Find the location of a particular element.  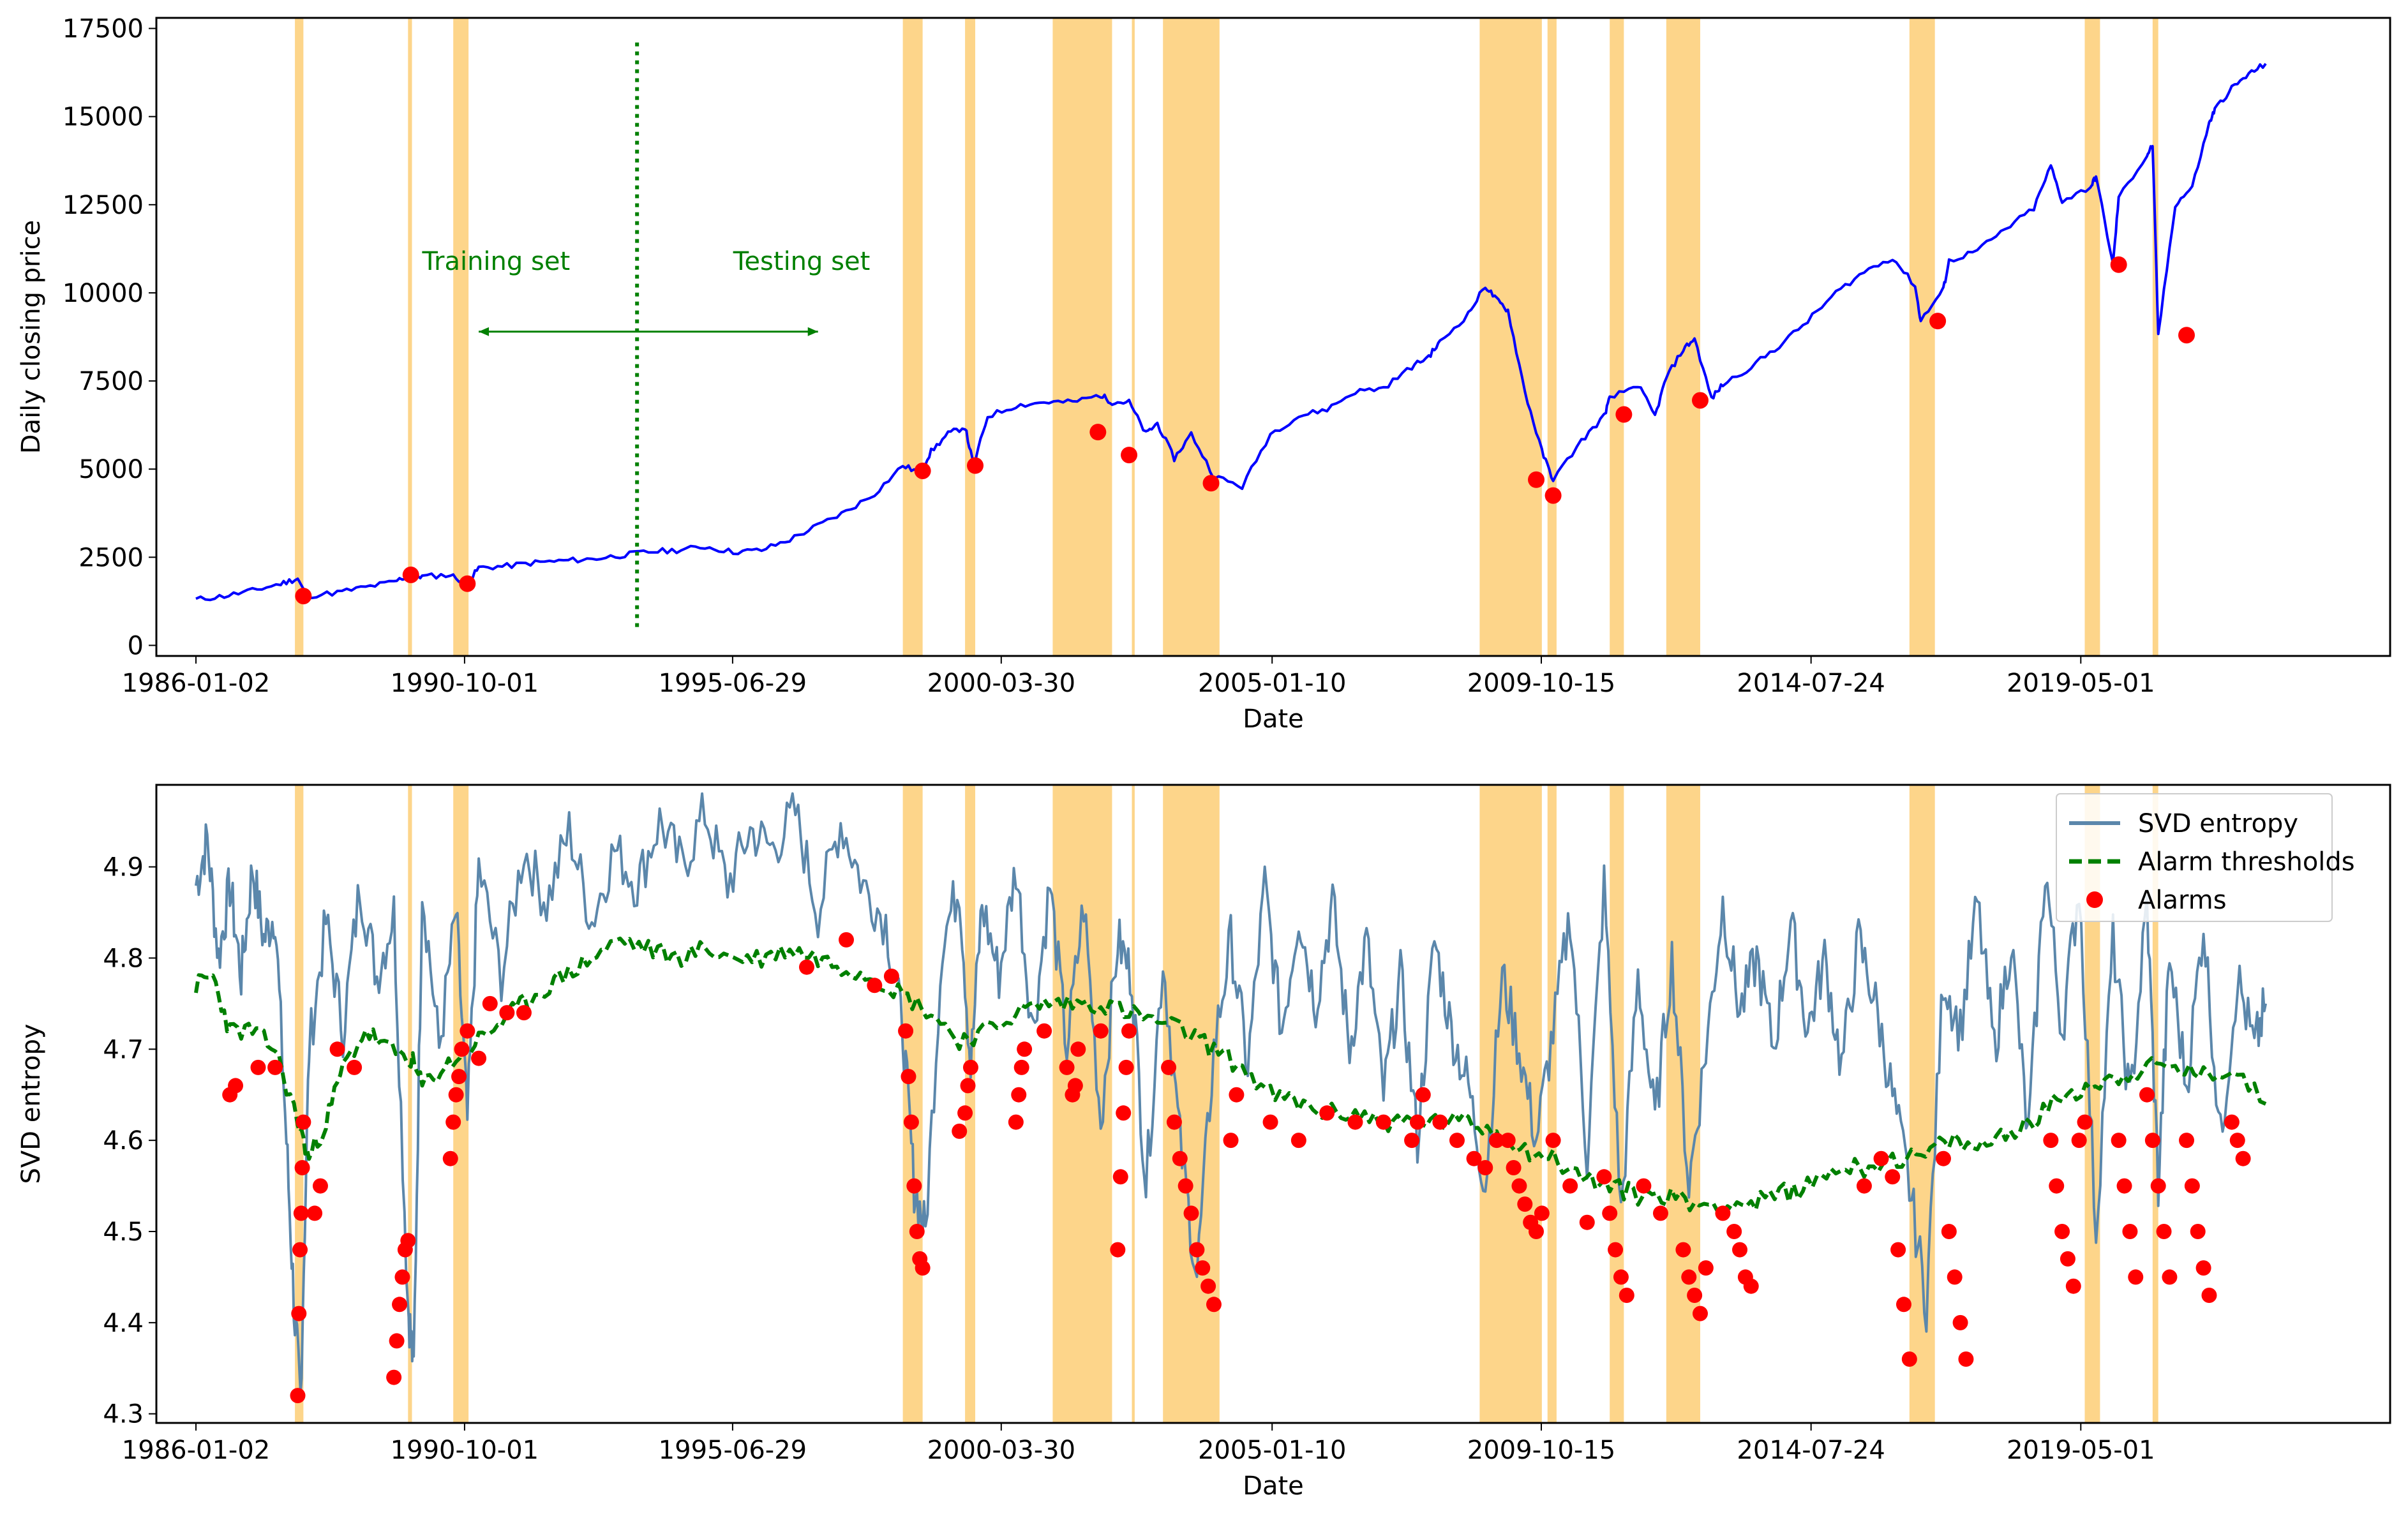

price-y-axis-label: Daily closing price is located at coordinates (31, 337).